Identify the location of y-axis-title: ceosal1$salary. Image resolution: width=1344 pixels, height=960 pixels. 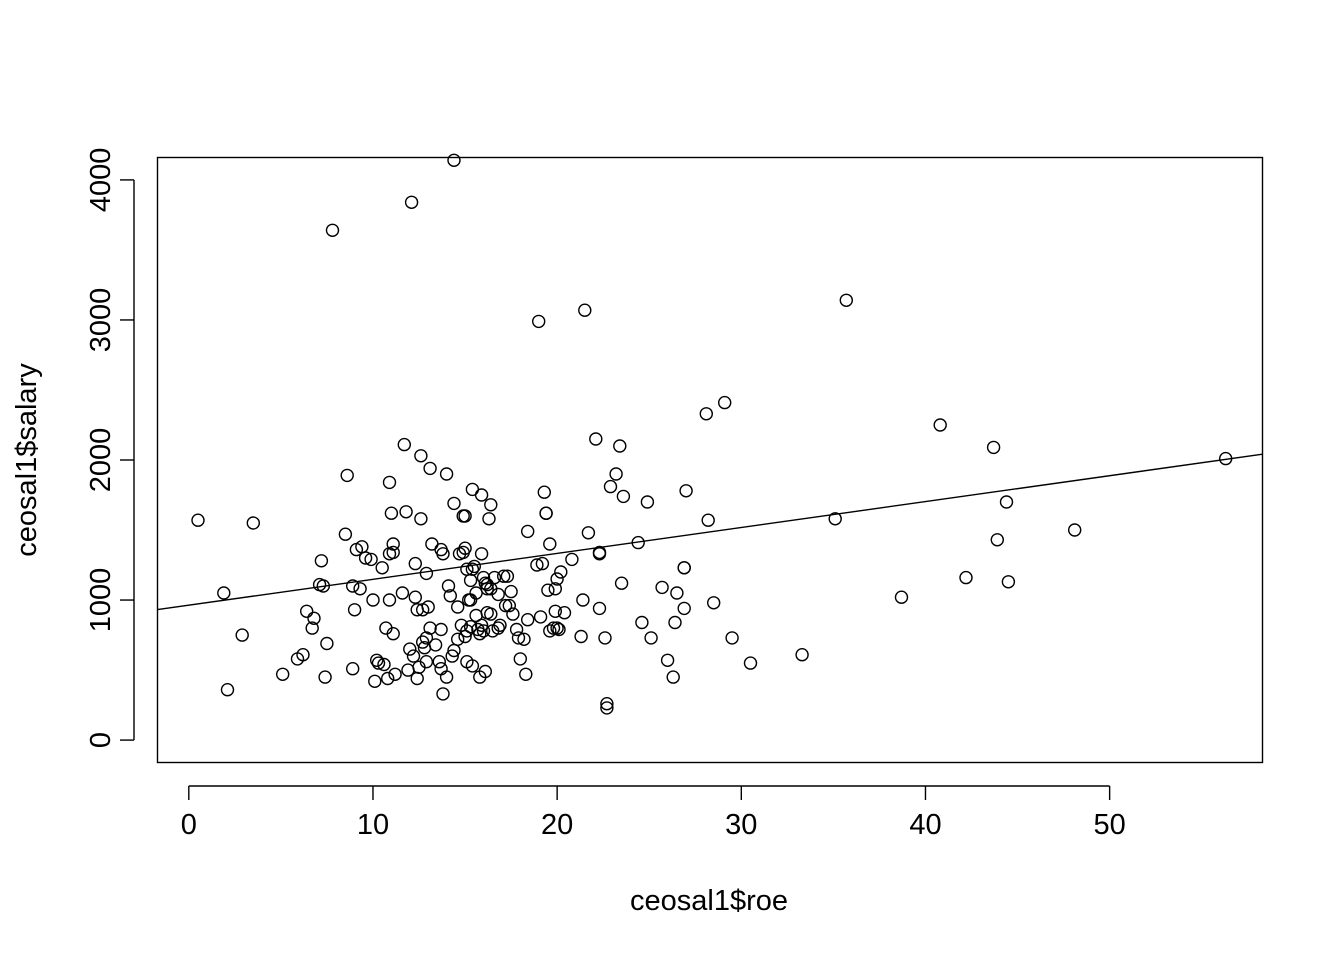
(27, 460).